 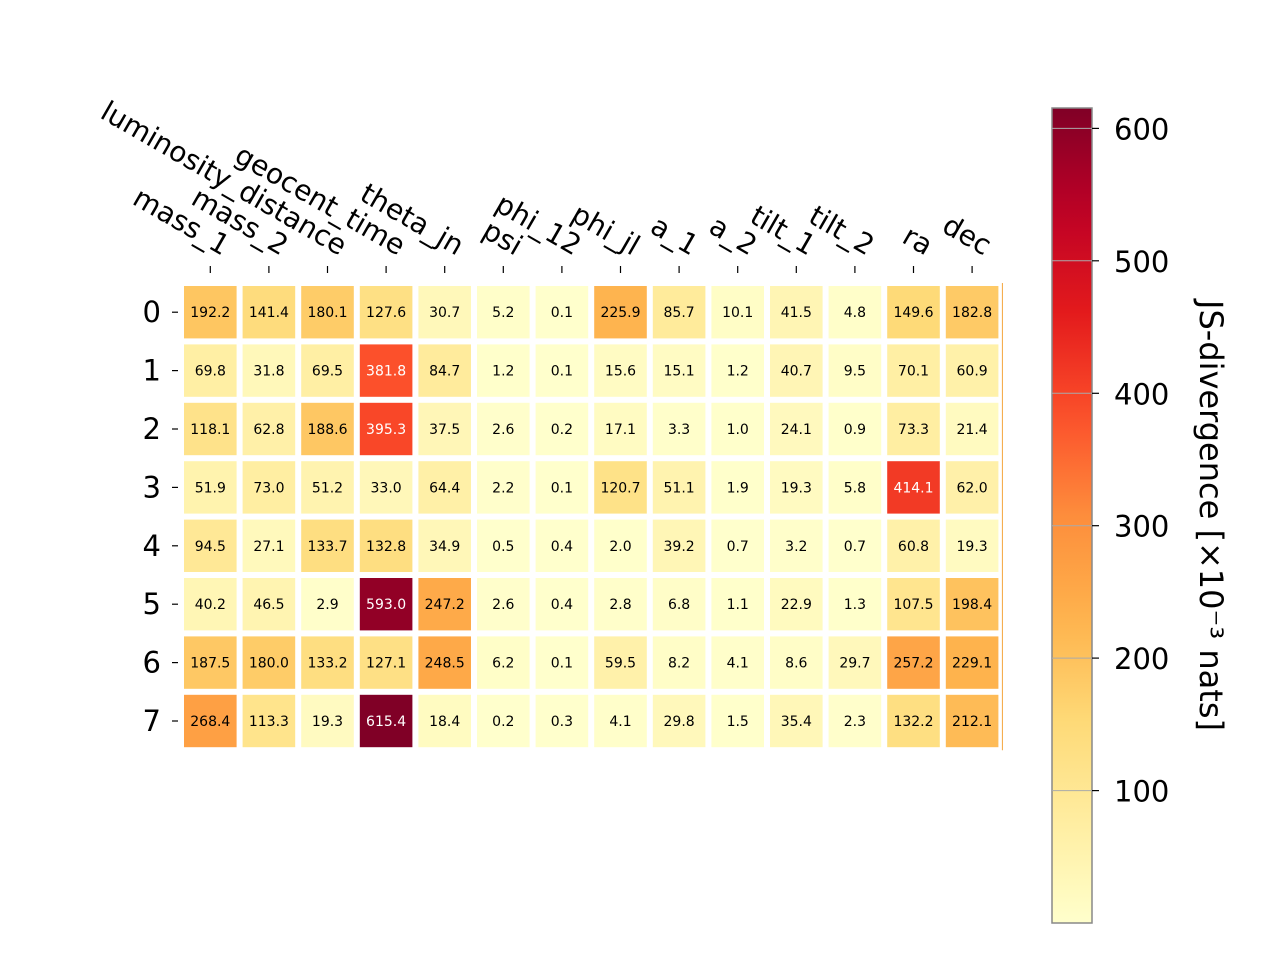 I want to click on cell-value-label: 395.3, so click(x=386, y=430).